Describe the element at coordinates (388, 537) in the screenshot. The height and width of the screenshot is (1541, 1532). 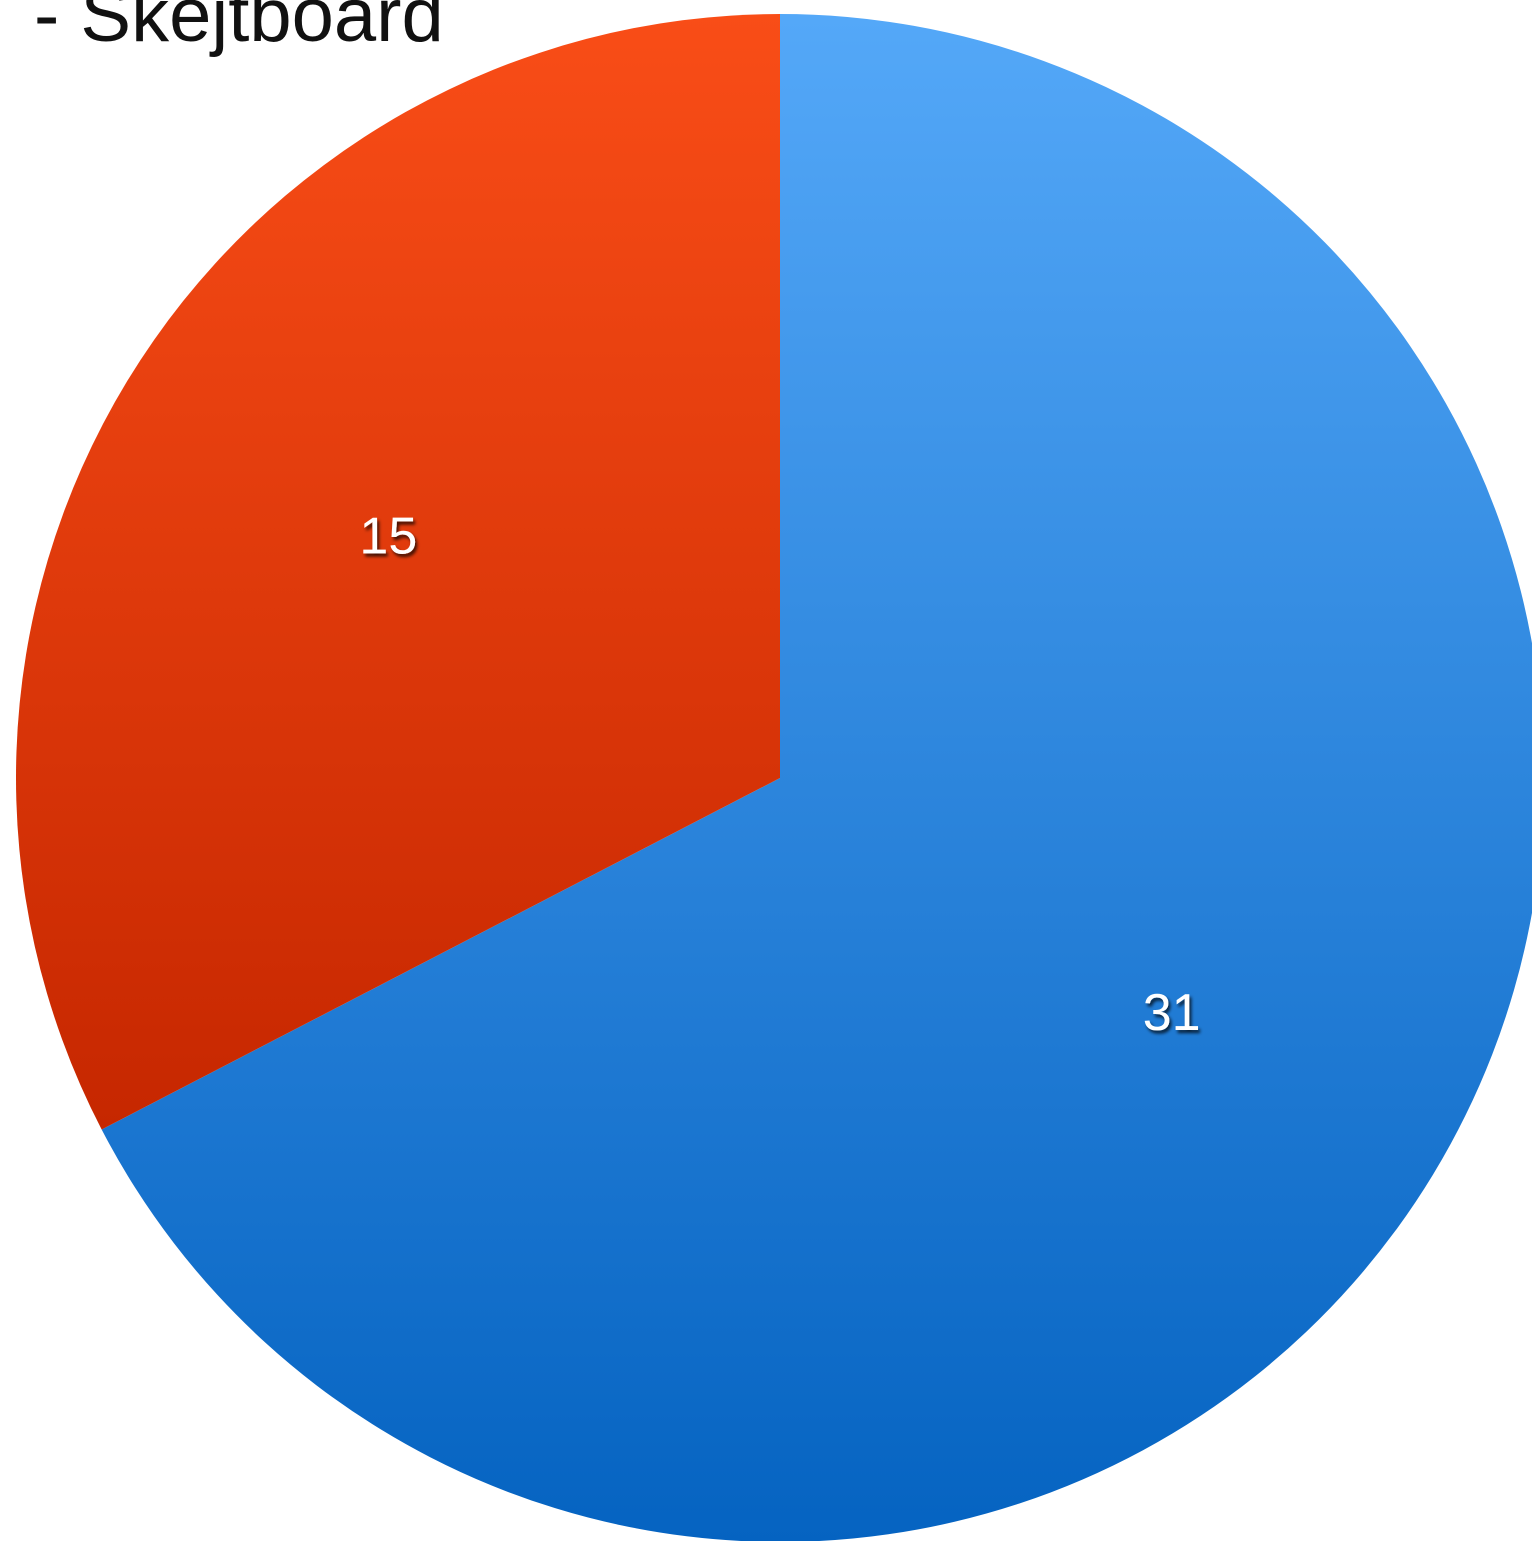
I see `data-label-15: 15` at that location.